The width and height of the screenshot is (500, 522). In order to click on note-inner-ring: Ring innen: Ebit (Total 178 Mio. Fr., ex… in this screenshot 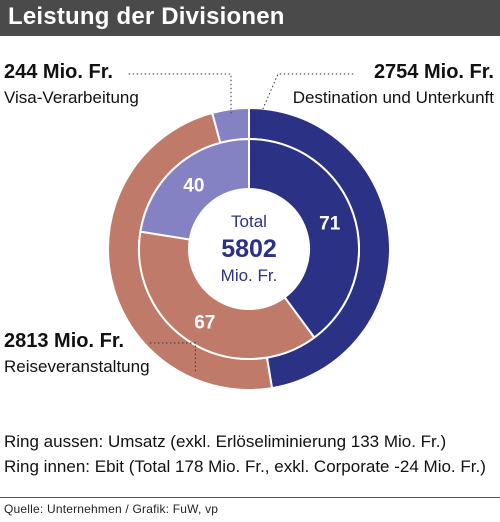, I will do `click(245, 466)`.